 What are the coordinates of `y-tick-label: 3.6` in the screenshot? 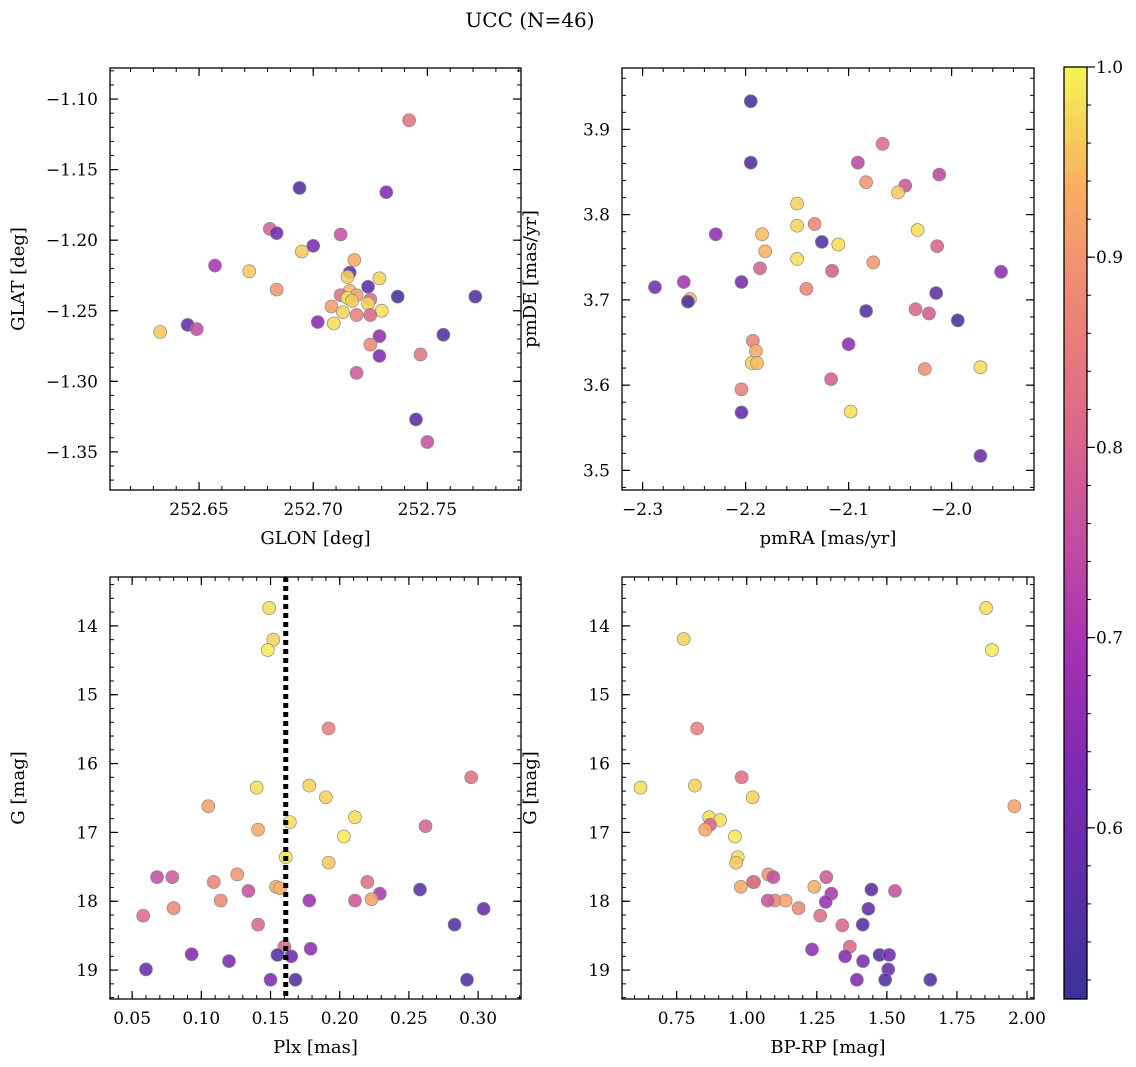 It's located at (596, 386).